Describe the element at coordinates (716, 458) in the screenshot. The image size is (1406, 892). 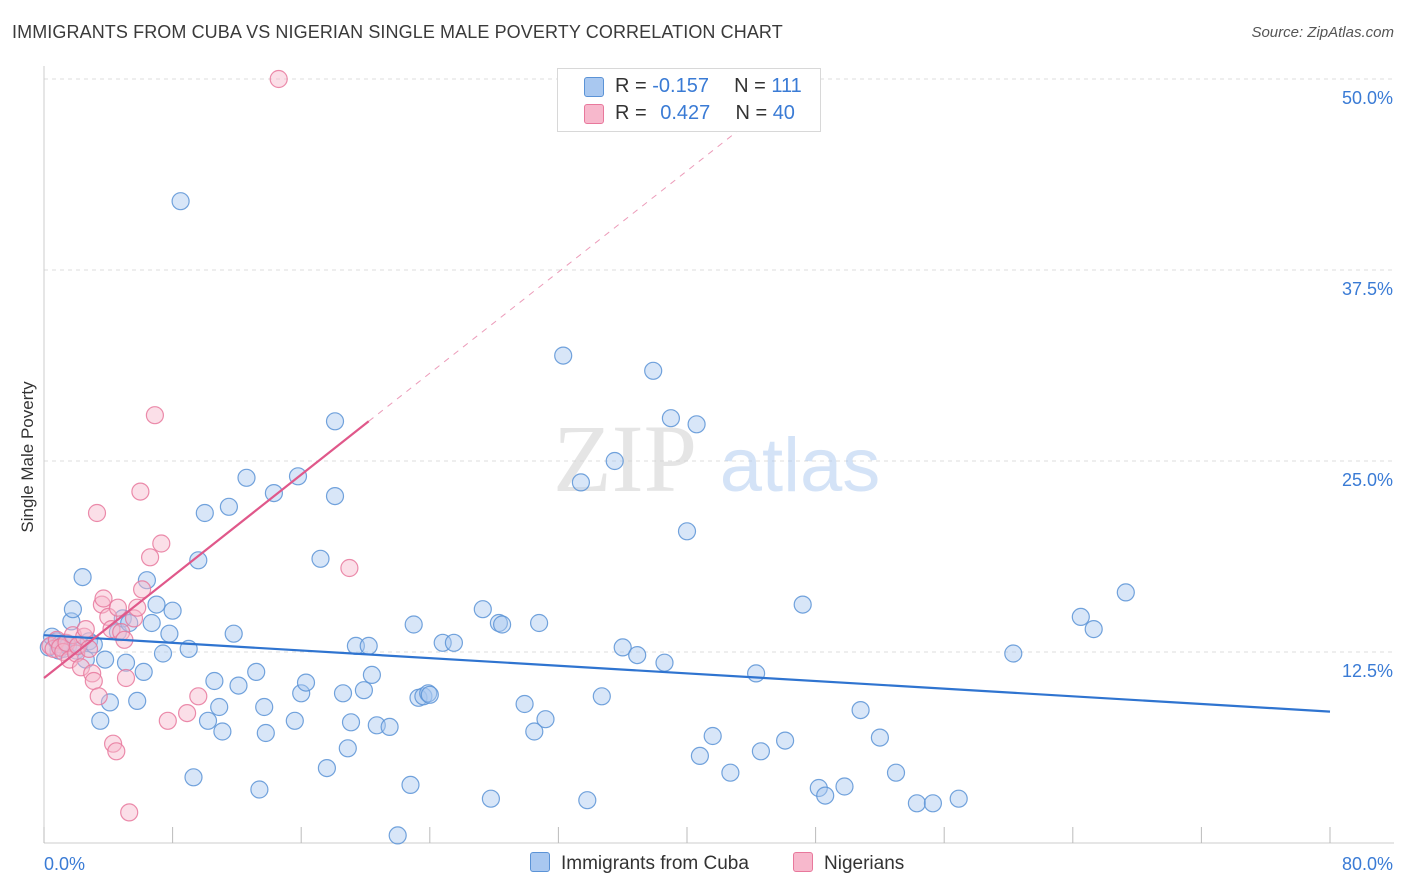
I see `watermark: ZIP atlas` at that location.